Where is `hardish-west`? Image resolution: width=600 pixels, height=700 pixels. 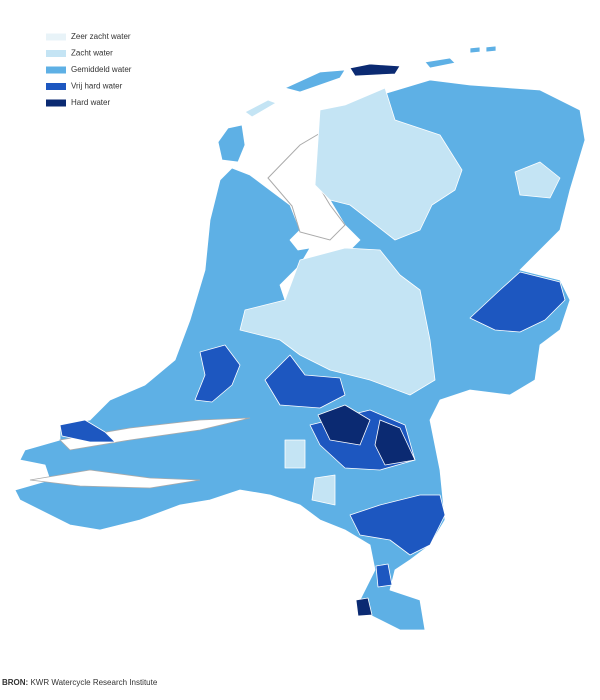
hardish-west is located at coordinates (217, 373).